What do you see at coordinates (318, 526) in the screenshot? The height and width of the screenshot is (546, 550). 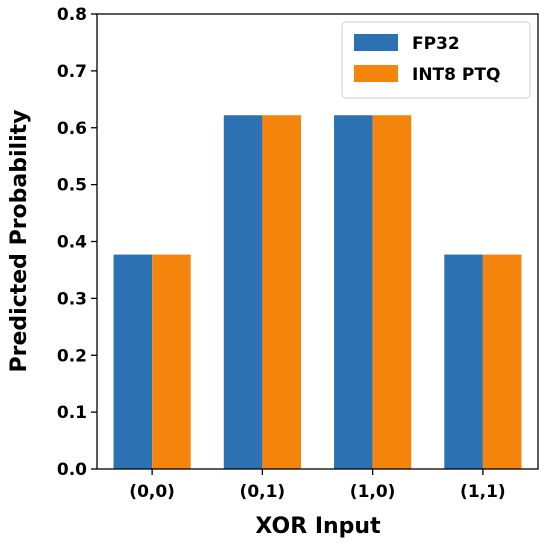 I see `x-axis-title: XOR Input` at bounding box center [318, 526].